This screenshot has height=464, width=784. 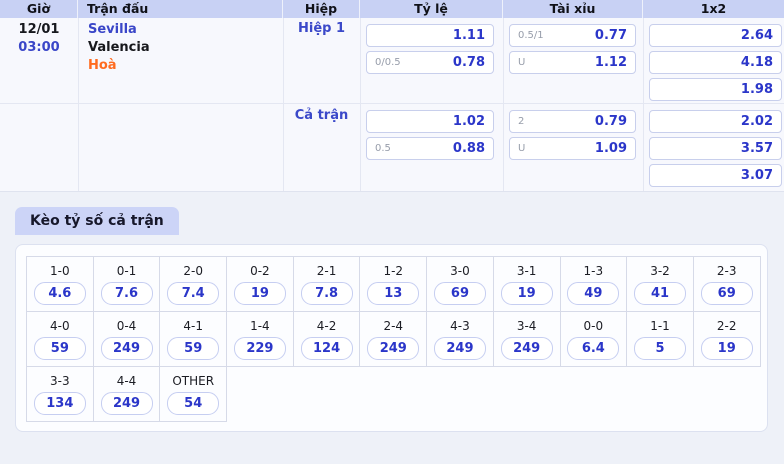 I want to click on score-cell: 4-4 249, so click(x=127, y=394).